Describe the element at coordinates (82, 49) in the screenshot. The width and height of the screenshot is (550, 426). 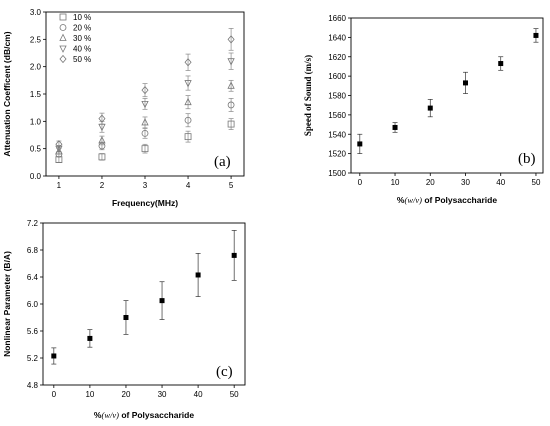
I see `legend-entry: 40 %` at that location.